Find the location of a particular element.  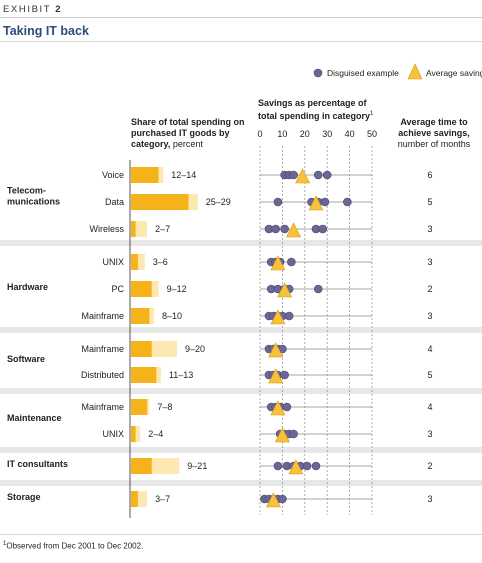

title-rule is located at coordinates (241, 41).